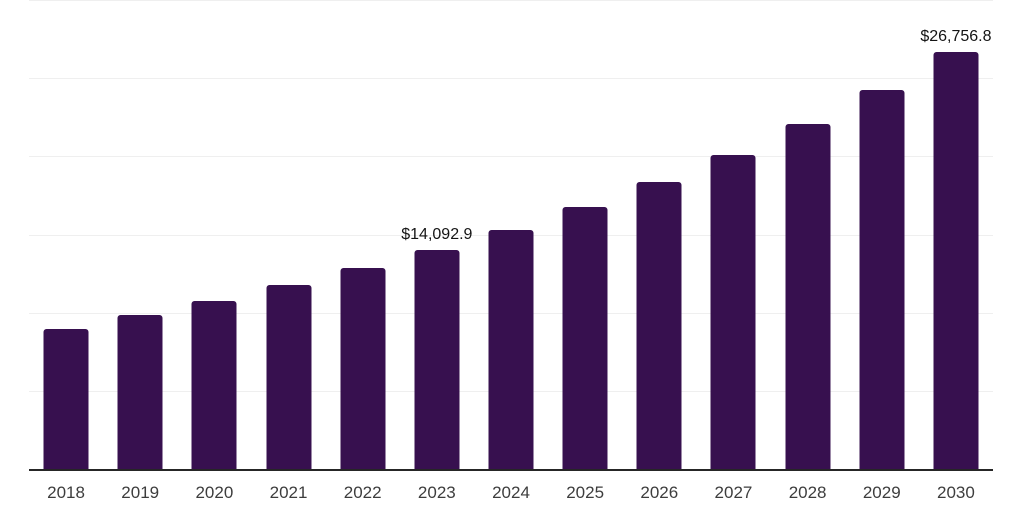  What do you see at coordinates (140, 392) in the screenshot?
I see `bar-2019` at bounding box center [140, 392].